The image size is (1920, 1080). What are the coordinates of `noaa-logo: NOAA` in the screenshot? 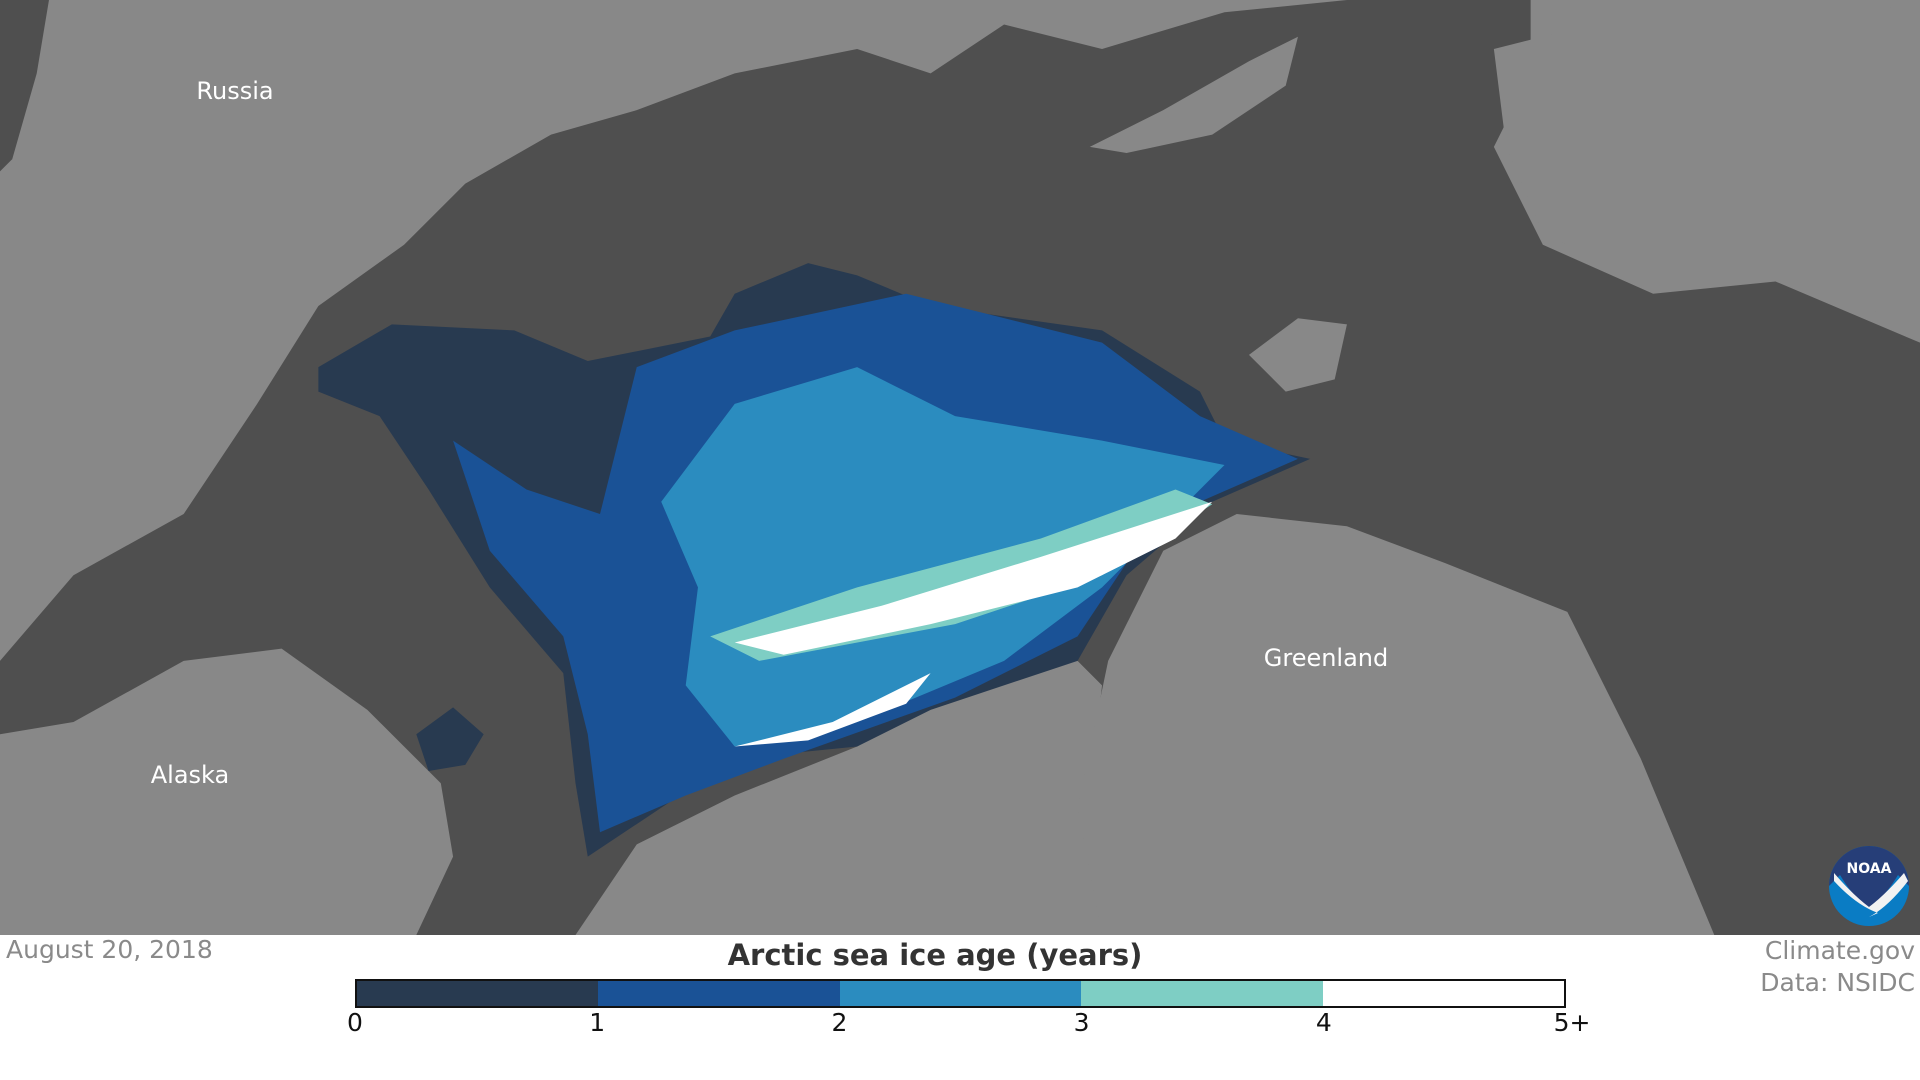 It's located at (1869, 886).